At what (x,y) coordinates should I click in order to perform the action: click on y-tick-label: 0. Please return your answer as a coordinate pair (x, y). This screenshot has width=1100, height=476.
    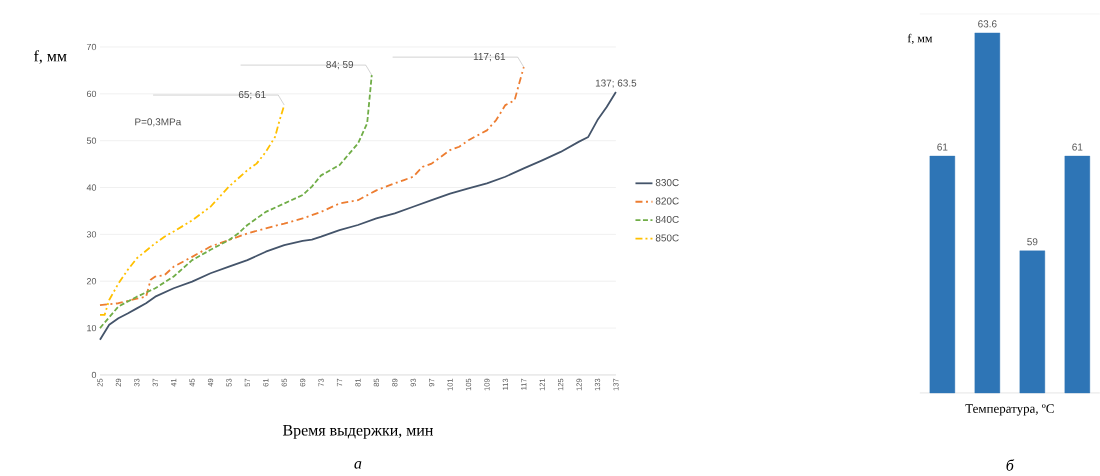
    Looking at the image, I should click on (94, 375).